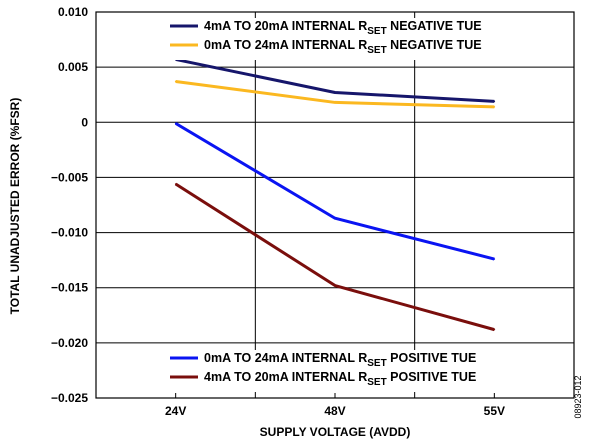 The image size is (589, 444). I want to click on figure-id: 08923-012, so click(578, 396).